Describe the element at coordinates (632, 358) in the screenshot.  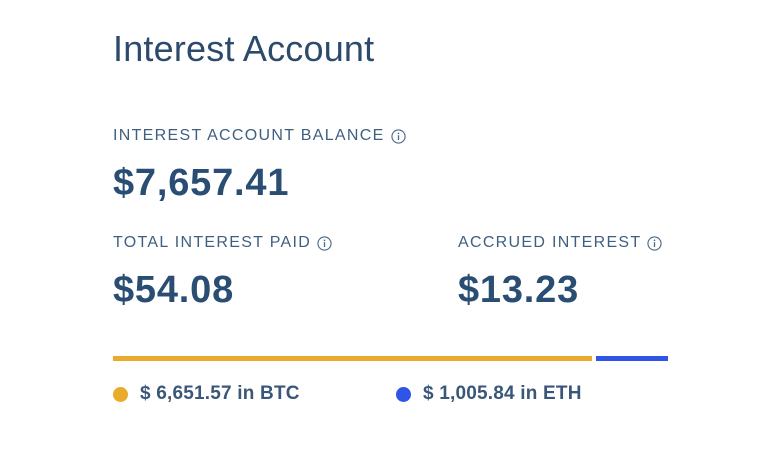
I see `allocation-bar-eth-segment` at that location.